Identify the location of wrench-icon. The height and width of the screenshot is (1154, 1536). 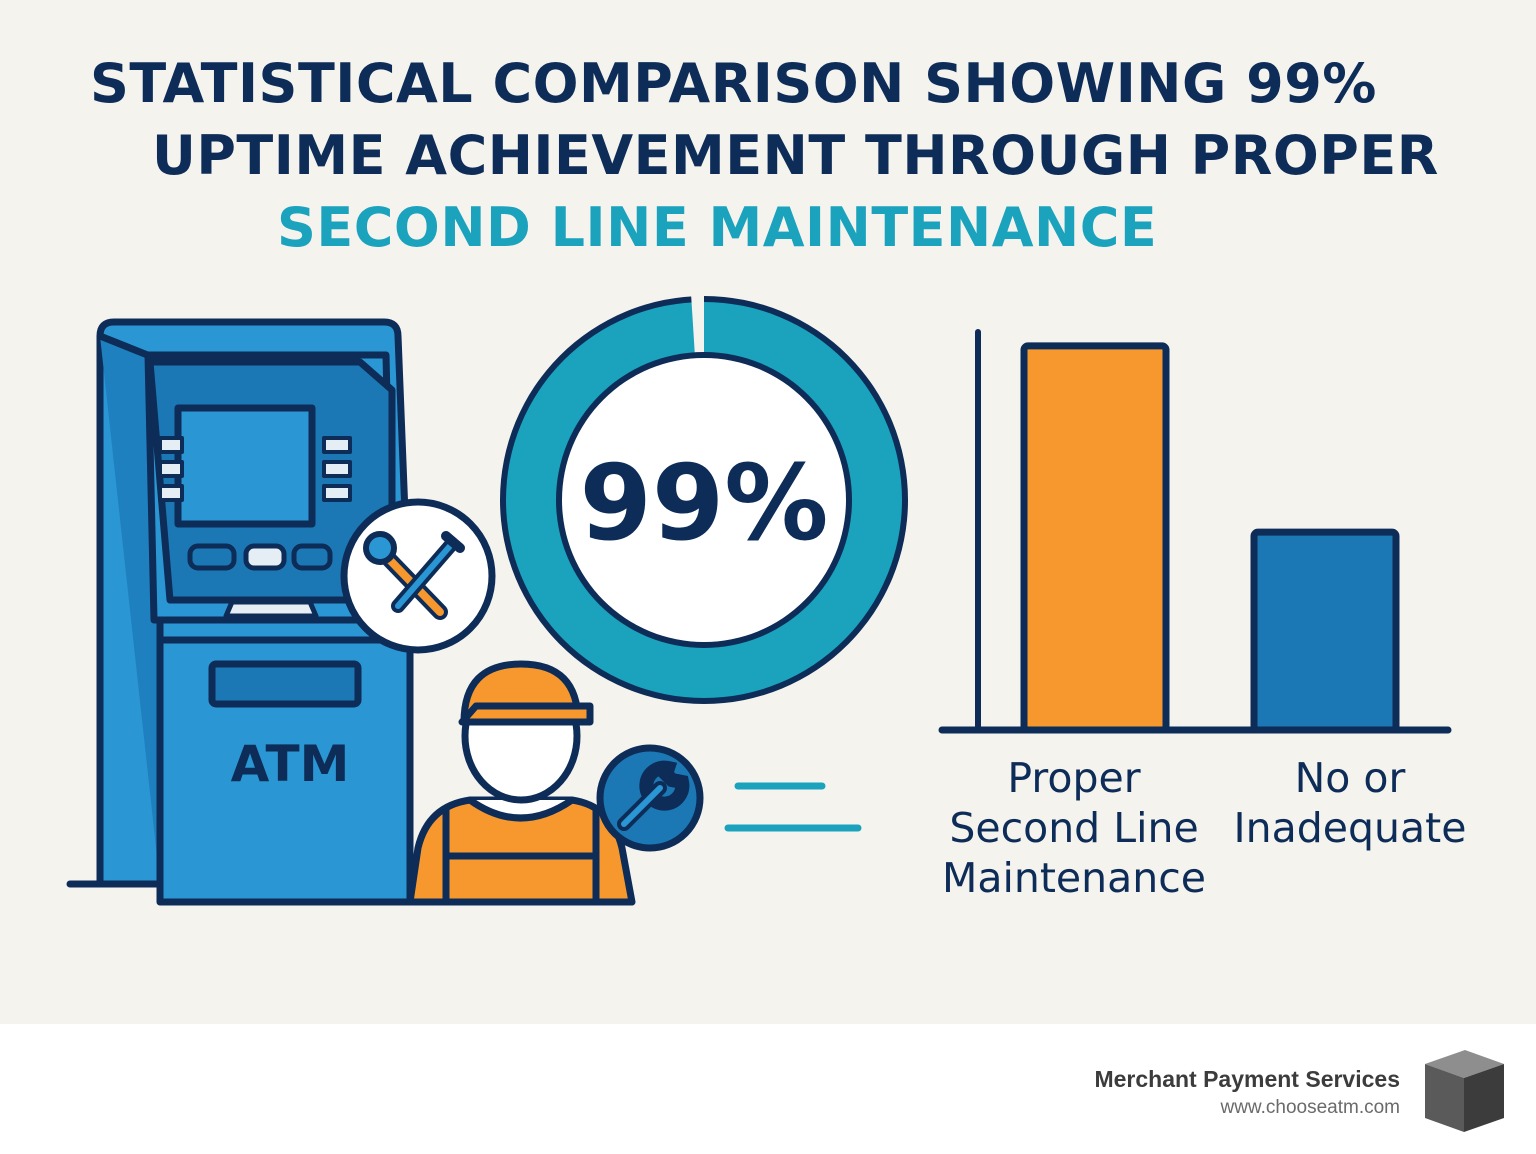
(650, 798).